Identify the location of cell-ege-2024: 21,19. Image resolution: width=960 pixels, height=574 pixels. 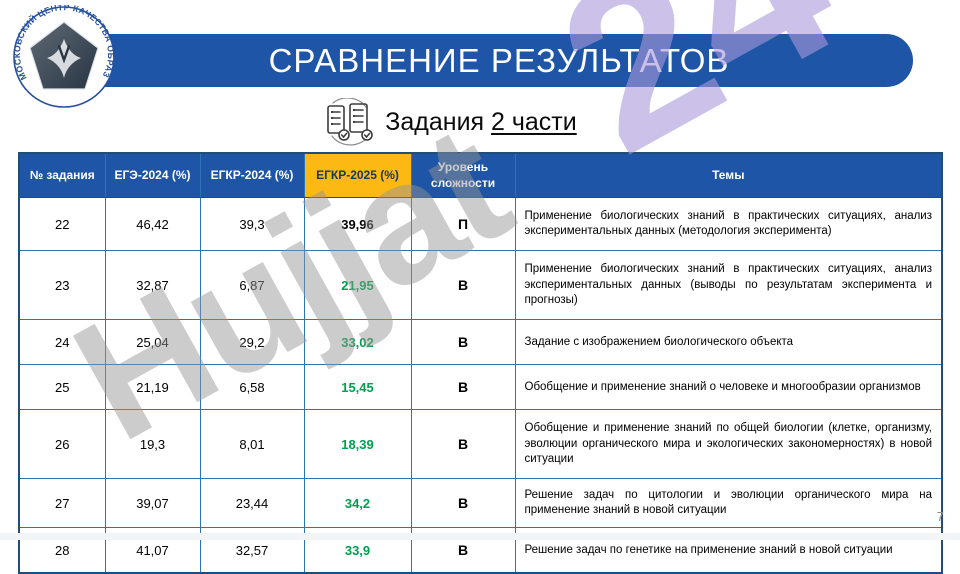
(152, 387).